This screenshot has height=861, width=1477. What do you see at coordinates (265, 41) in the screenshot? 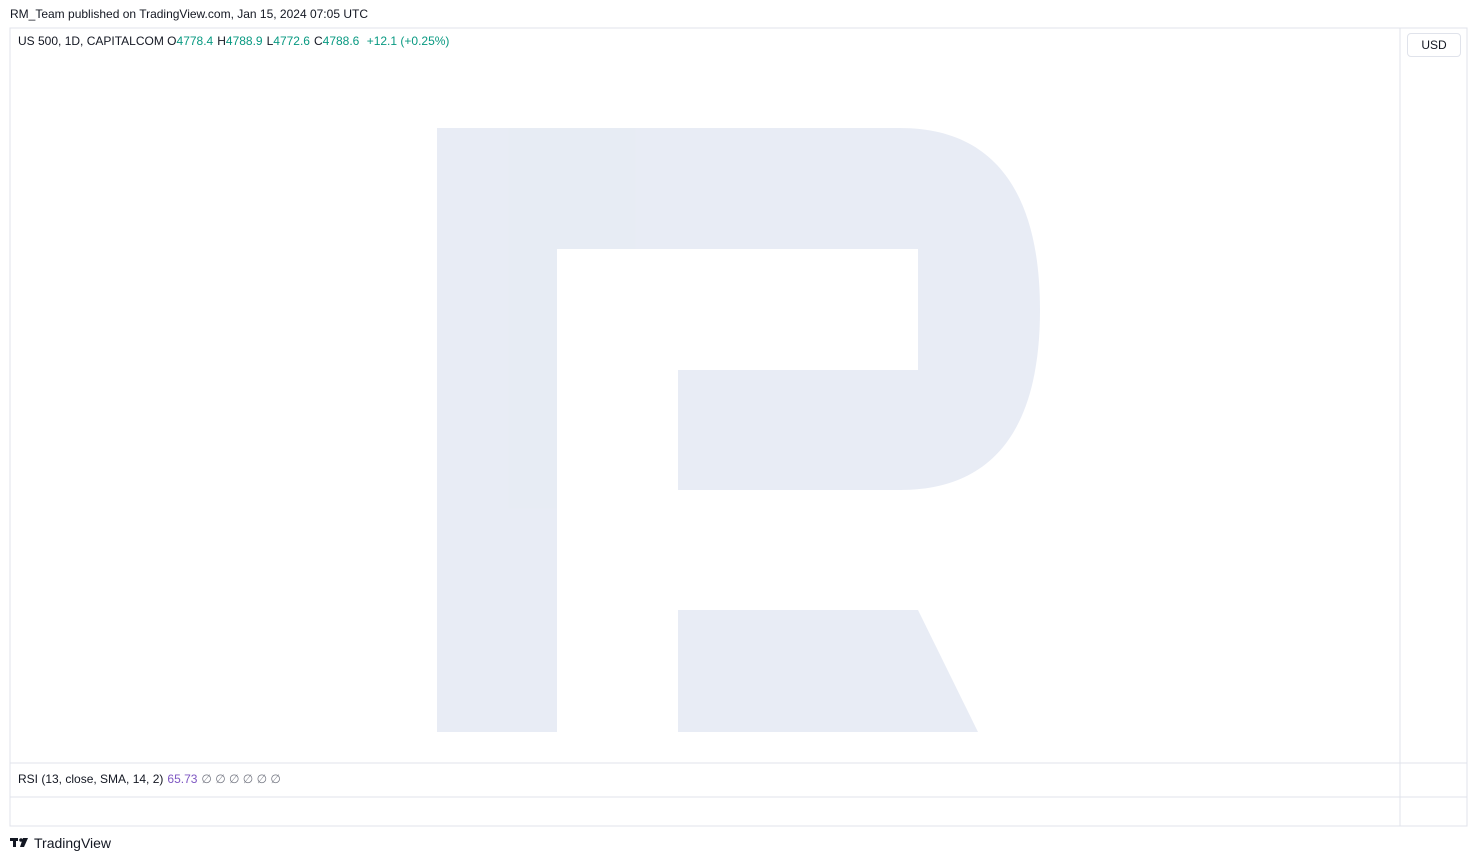
I see `ohlc: O4778.4 H4788.9 L4772.6 C4788.6` at bounding box center [265, 41].